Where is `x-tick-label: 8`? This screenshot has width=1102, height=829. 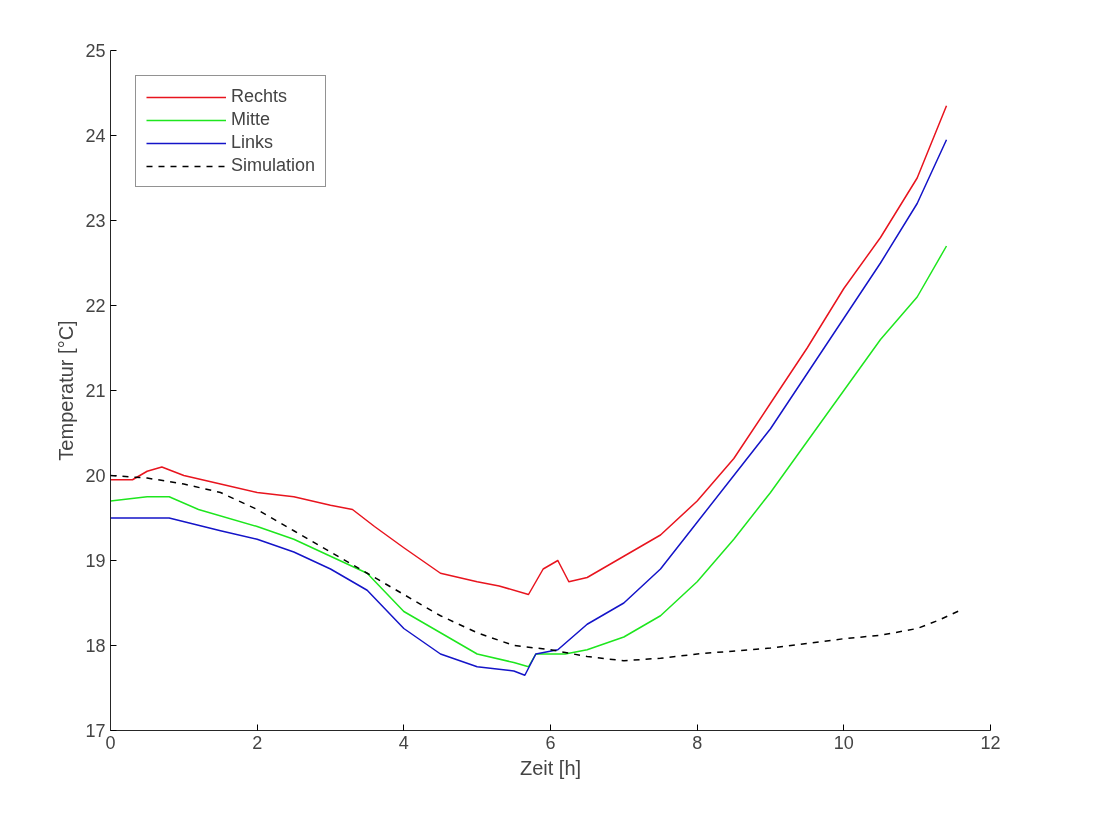 x-tick-label: 8 is located at coordinates (697, 742).